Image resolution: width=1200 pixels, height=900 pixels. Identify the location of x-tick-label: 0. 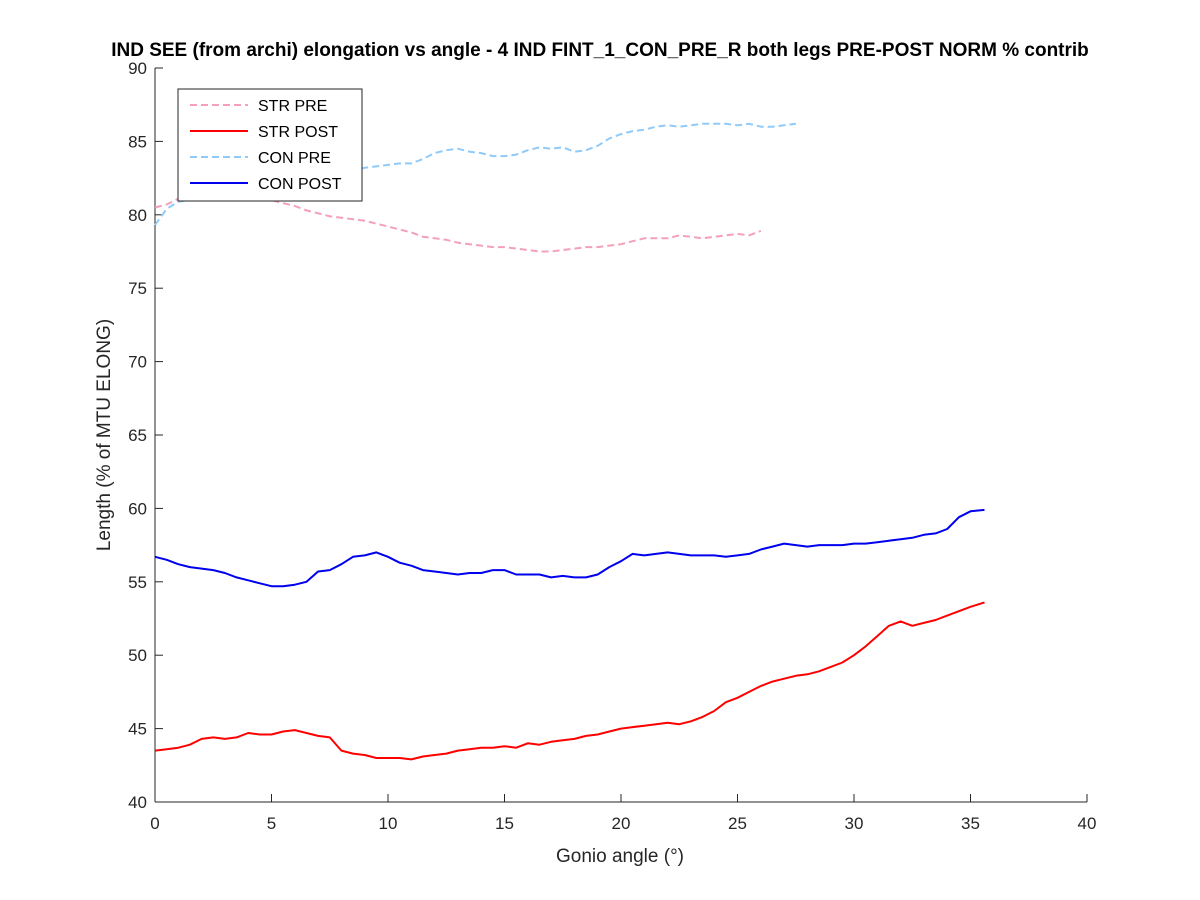
(154, 823).